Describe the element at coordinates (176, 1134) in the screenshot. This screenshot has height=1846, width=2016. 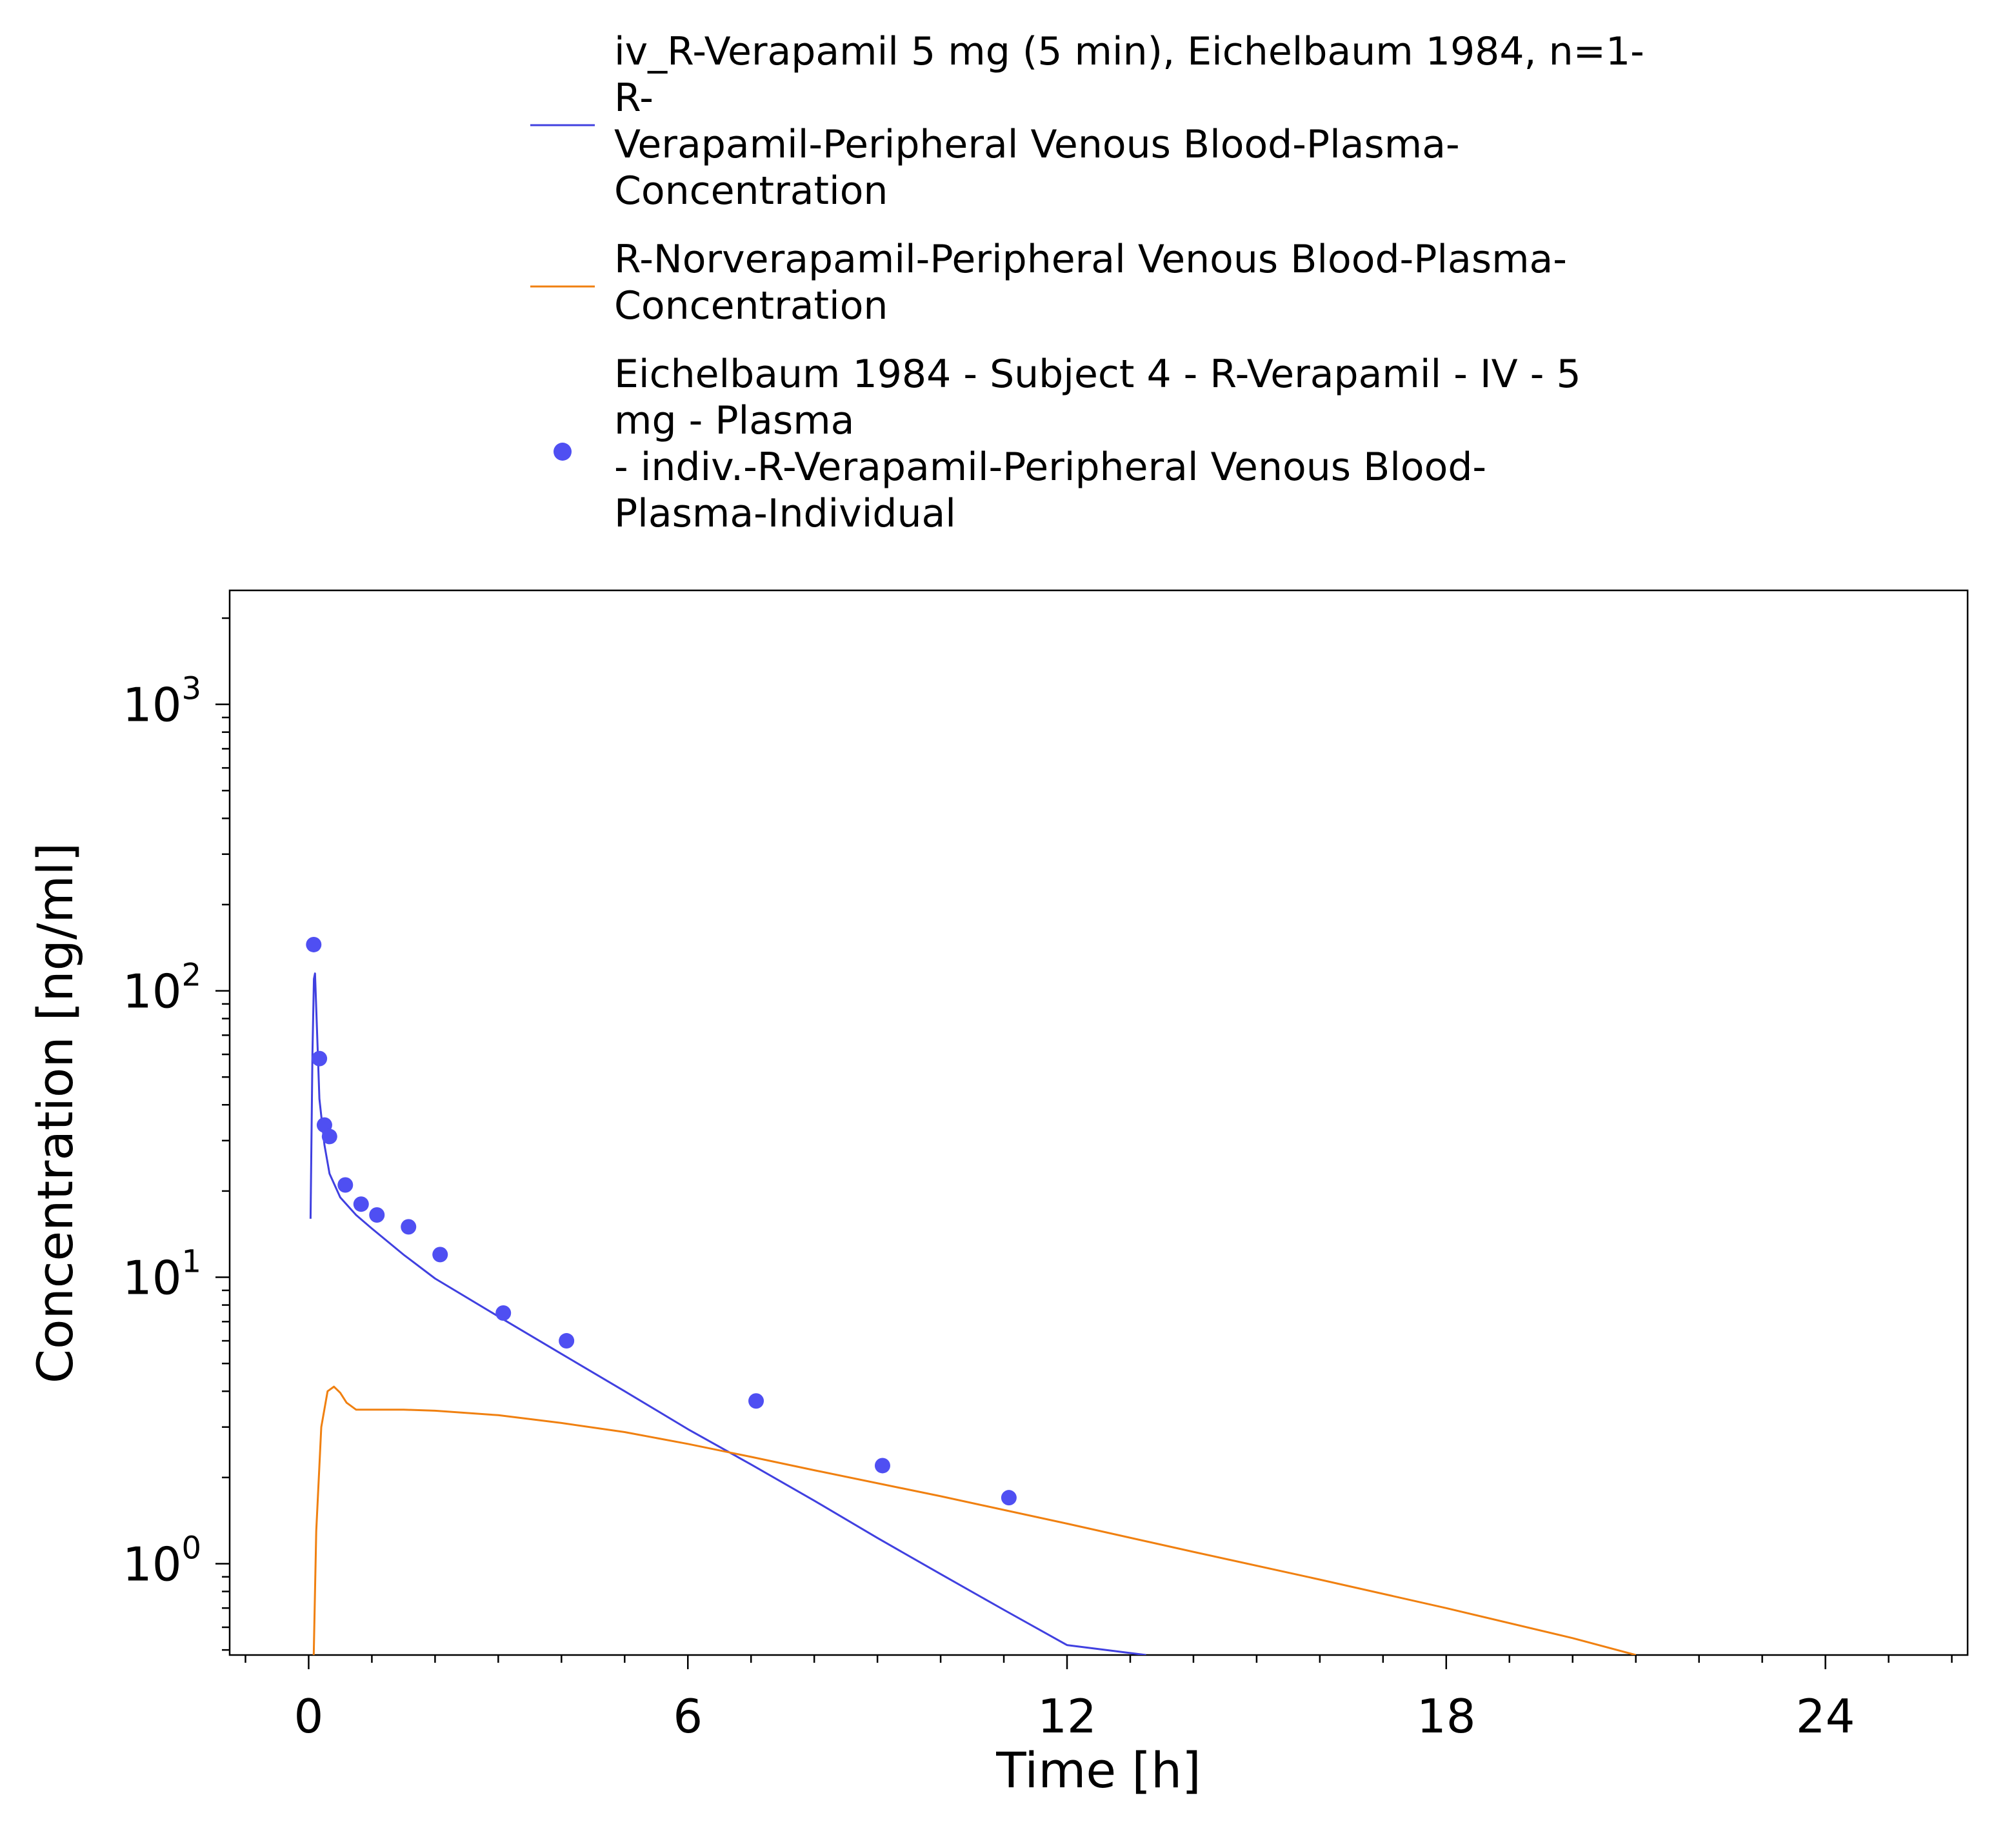
I see `y-axis: 10⁰ 10¹ 10² 10³` at that location.